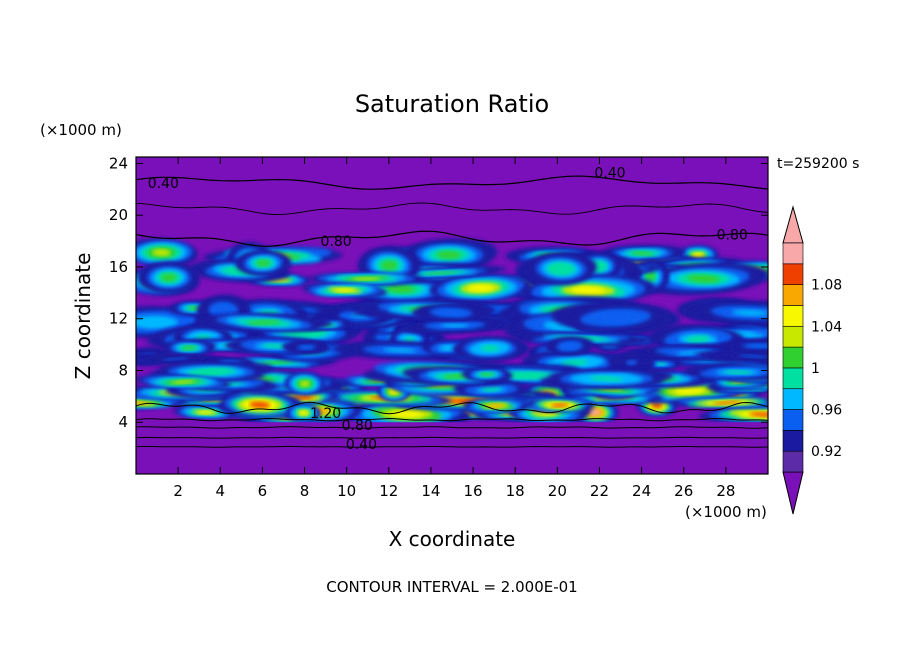 This screenshot has height=654, width=904. Describe the element at coordinates (451, 587) in the screenshot. I see `contour-interval-note: CONTOUR INTERVAL = 2.000E-01` at that location.